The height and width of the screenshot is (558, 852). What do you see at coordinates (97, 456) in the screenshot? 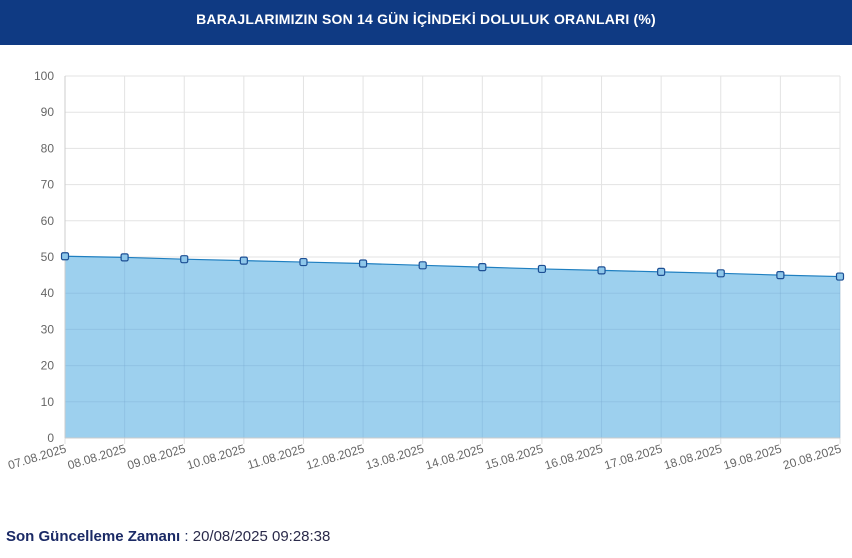
I see `x-tick-label: 08.08.2025` at bounding box center [97, 456].